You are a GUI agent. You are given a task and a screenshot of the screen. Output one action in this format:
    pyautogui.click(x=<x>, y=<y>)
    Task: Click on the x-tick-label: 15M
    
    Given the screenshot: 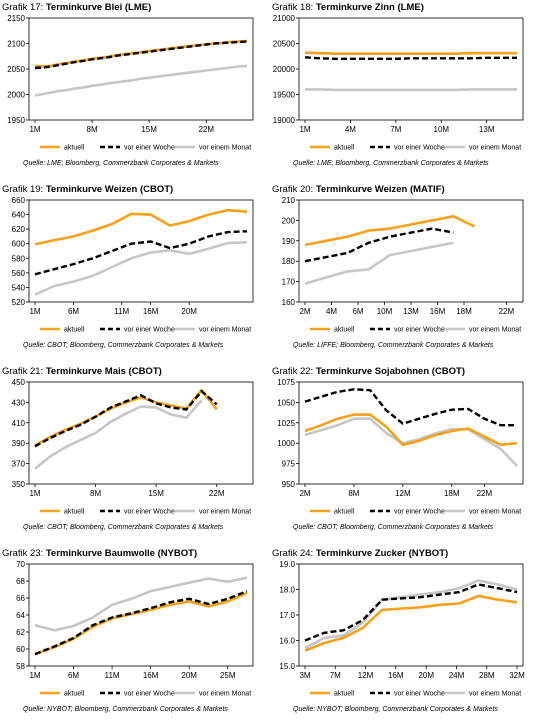 What is the action you would take?
    pyautogui.click(x=149, y=129)
    